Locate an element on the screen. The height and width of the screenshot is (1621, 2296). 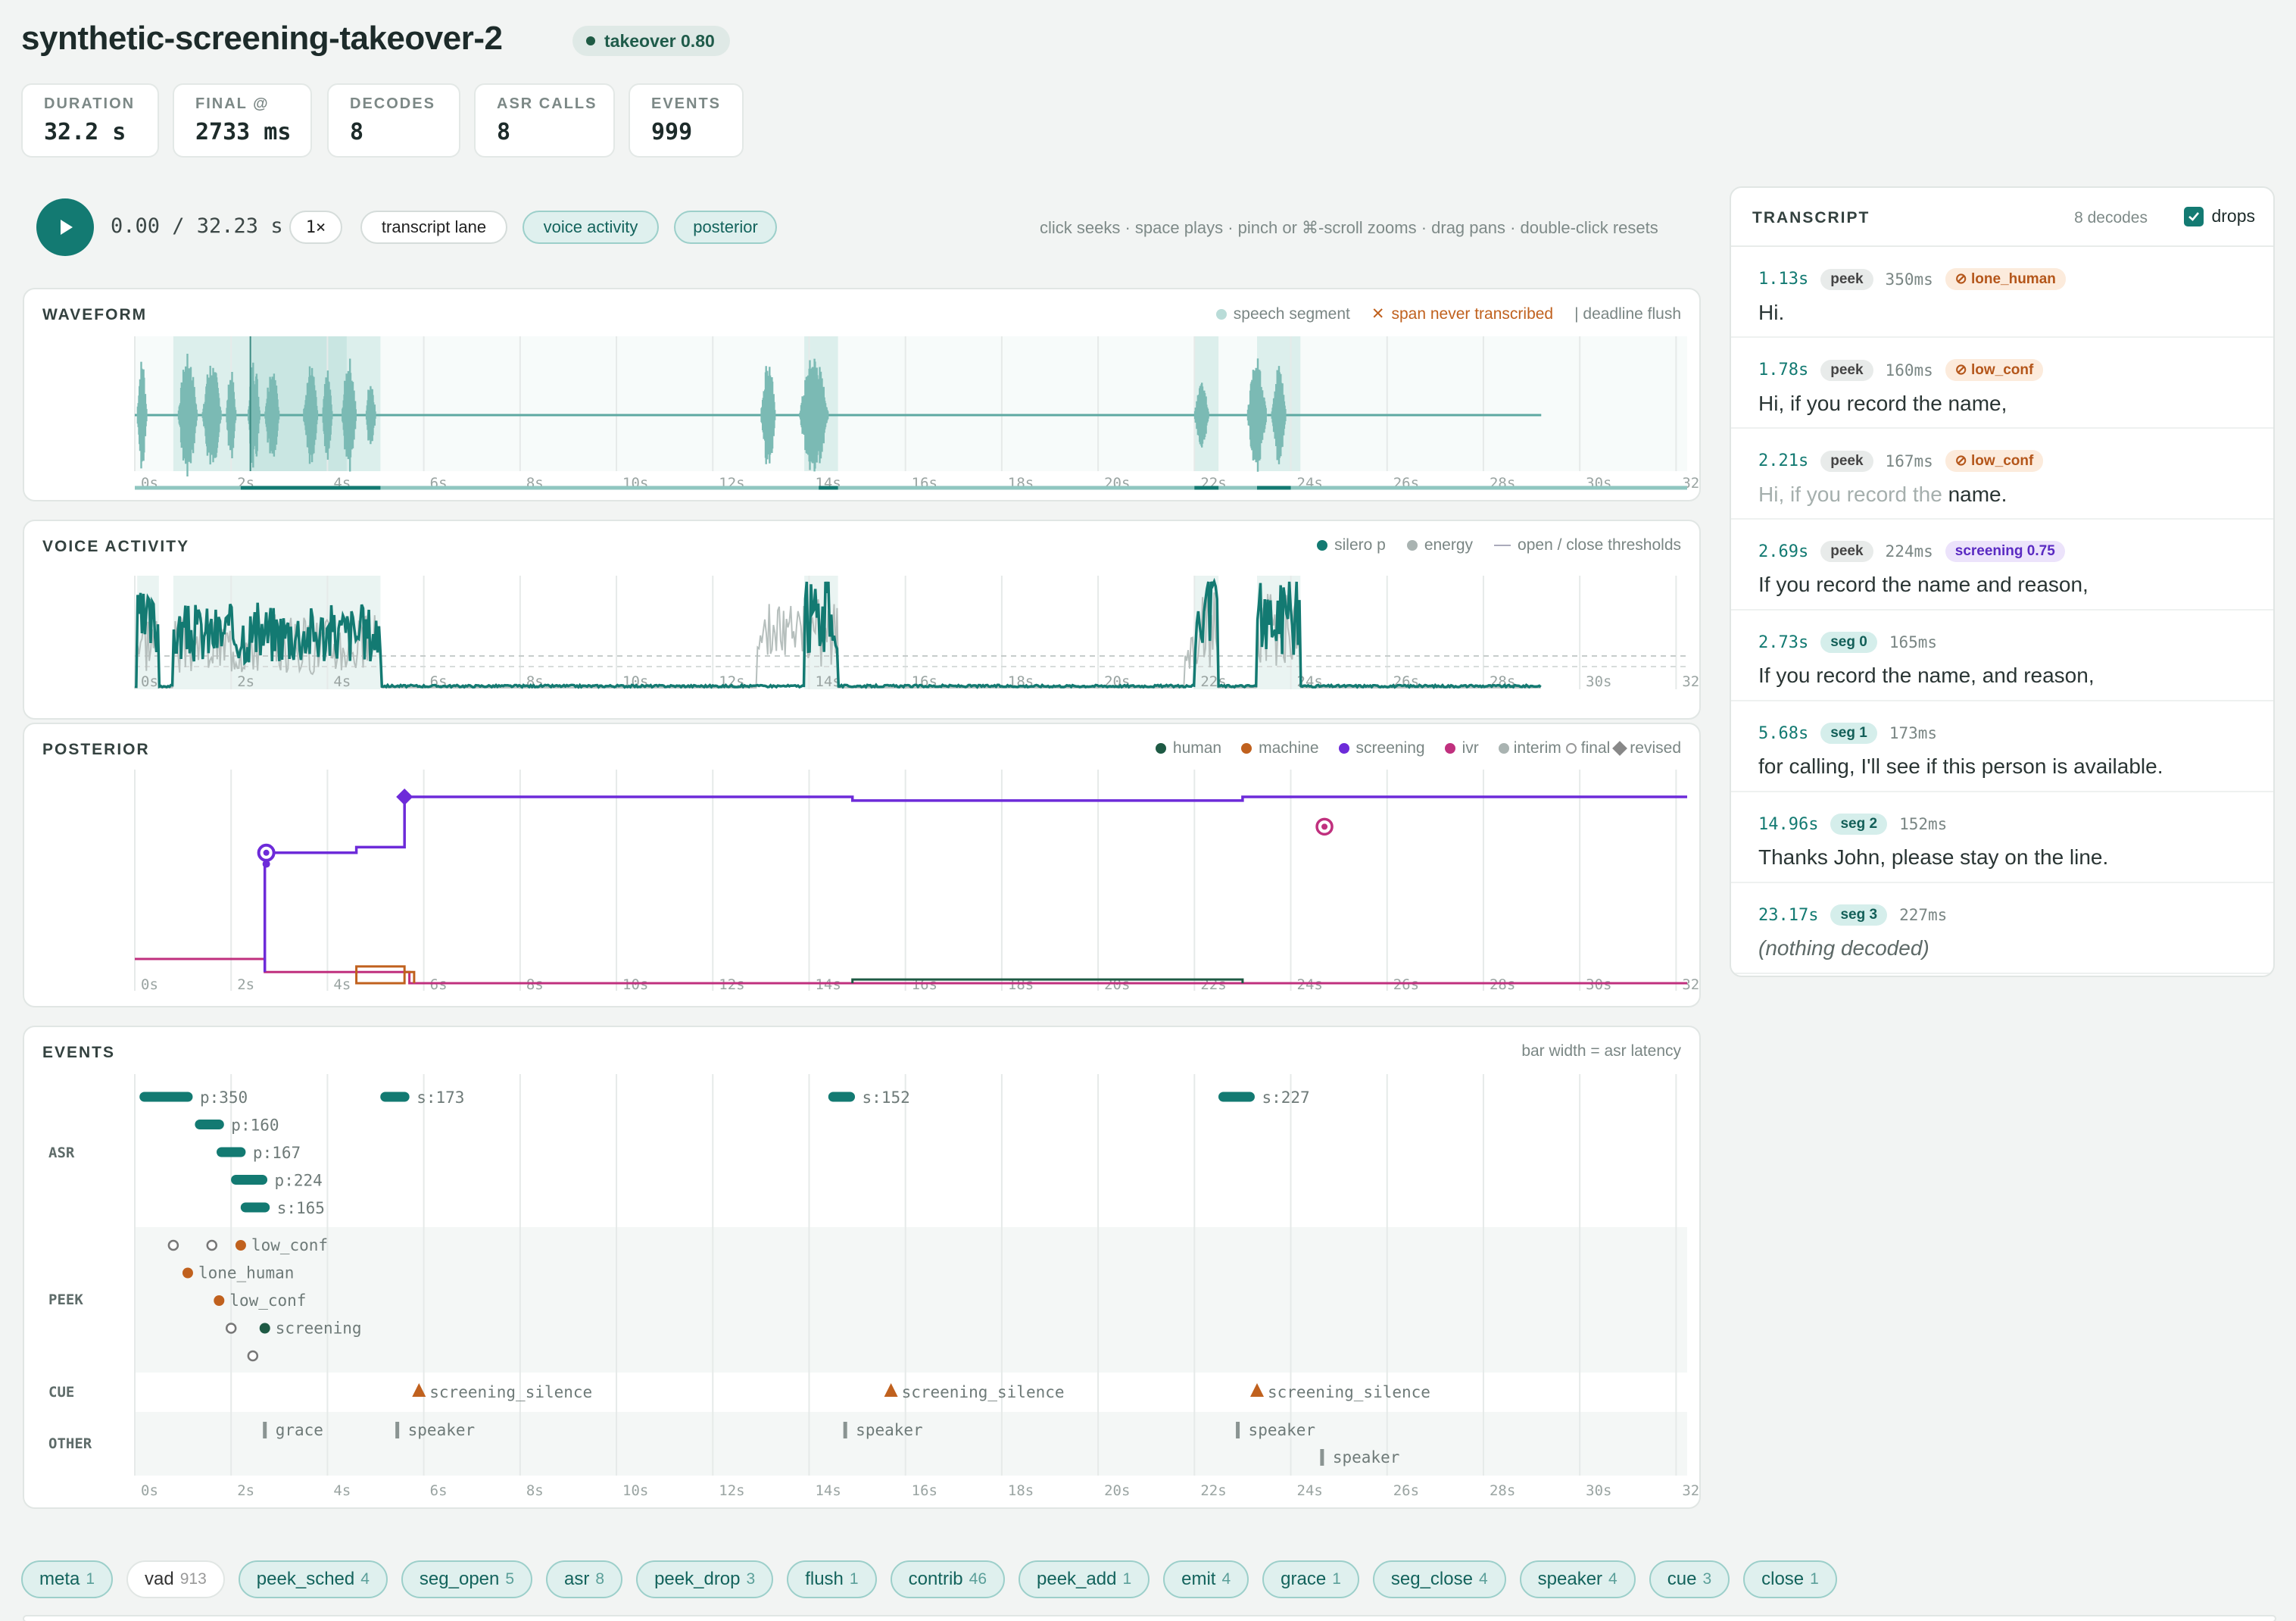
row-time: 2.21s is located at coordinates (1783, 460).